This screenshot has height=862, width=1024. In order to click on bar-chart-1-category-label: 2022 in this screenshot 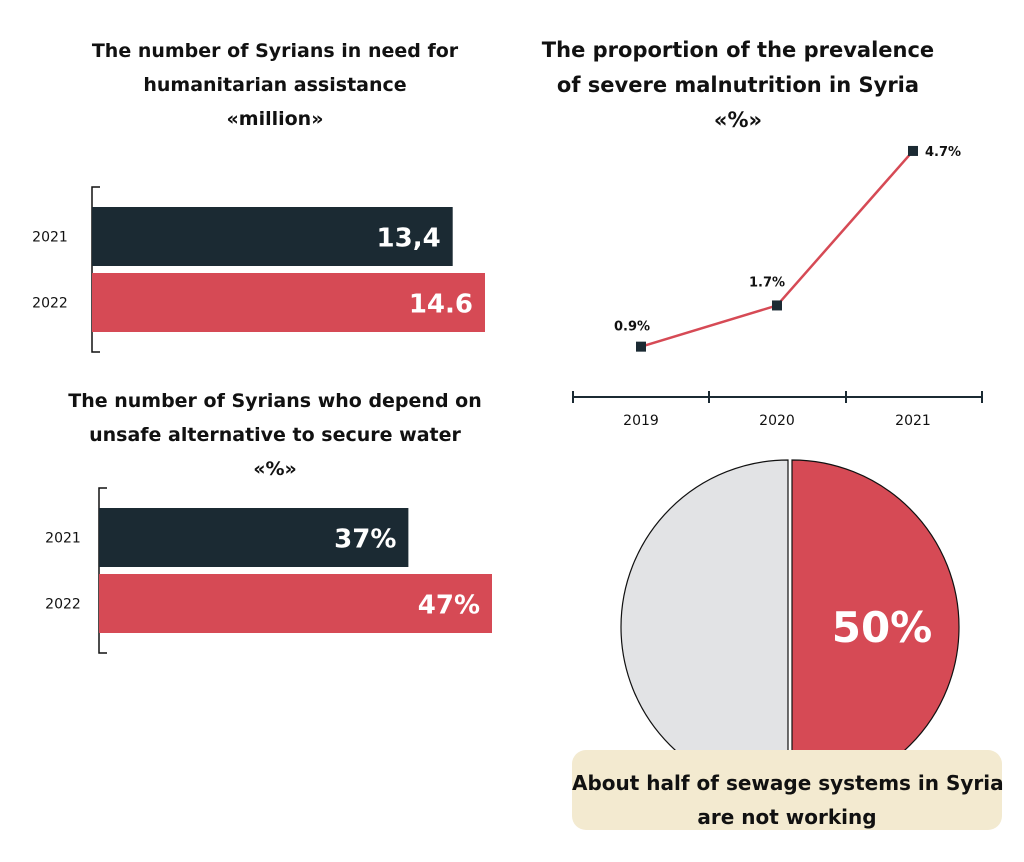, I will do `click(50, 304)`.